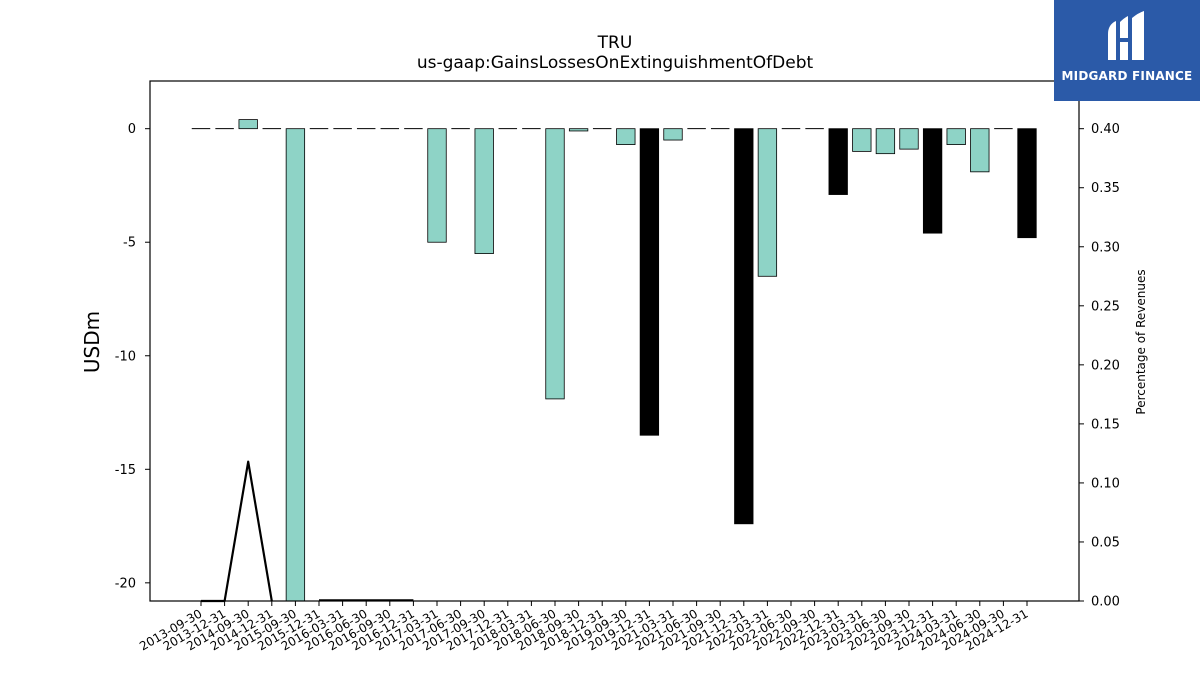 The width and height of the screenshot is (1200, 675). What do you see at coordinates (1105, 424) in the screenshot?
I see `y-right-tick-label: 0.15` at bounding box center [1105, 424].